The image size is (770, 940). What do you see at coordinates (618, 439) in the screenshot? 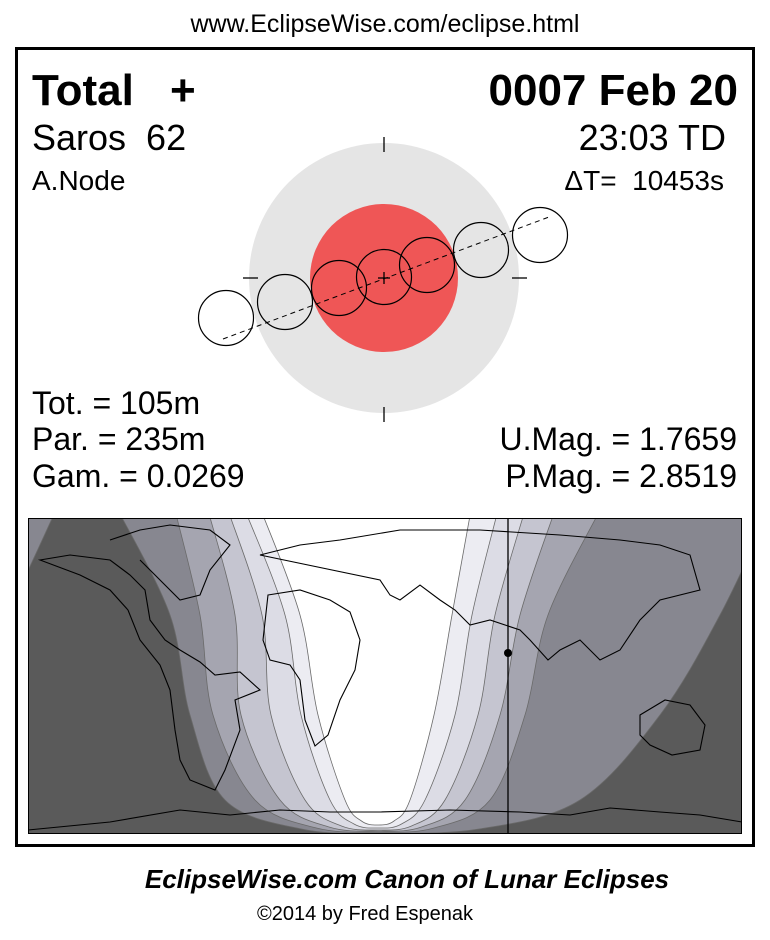
I see `umbral-magnitude: U.Mag. = 1.7659` at bounding box center [618, 439].